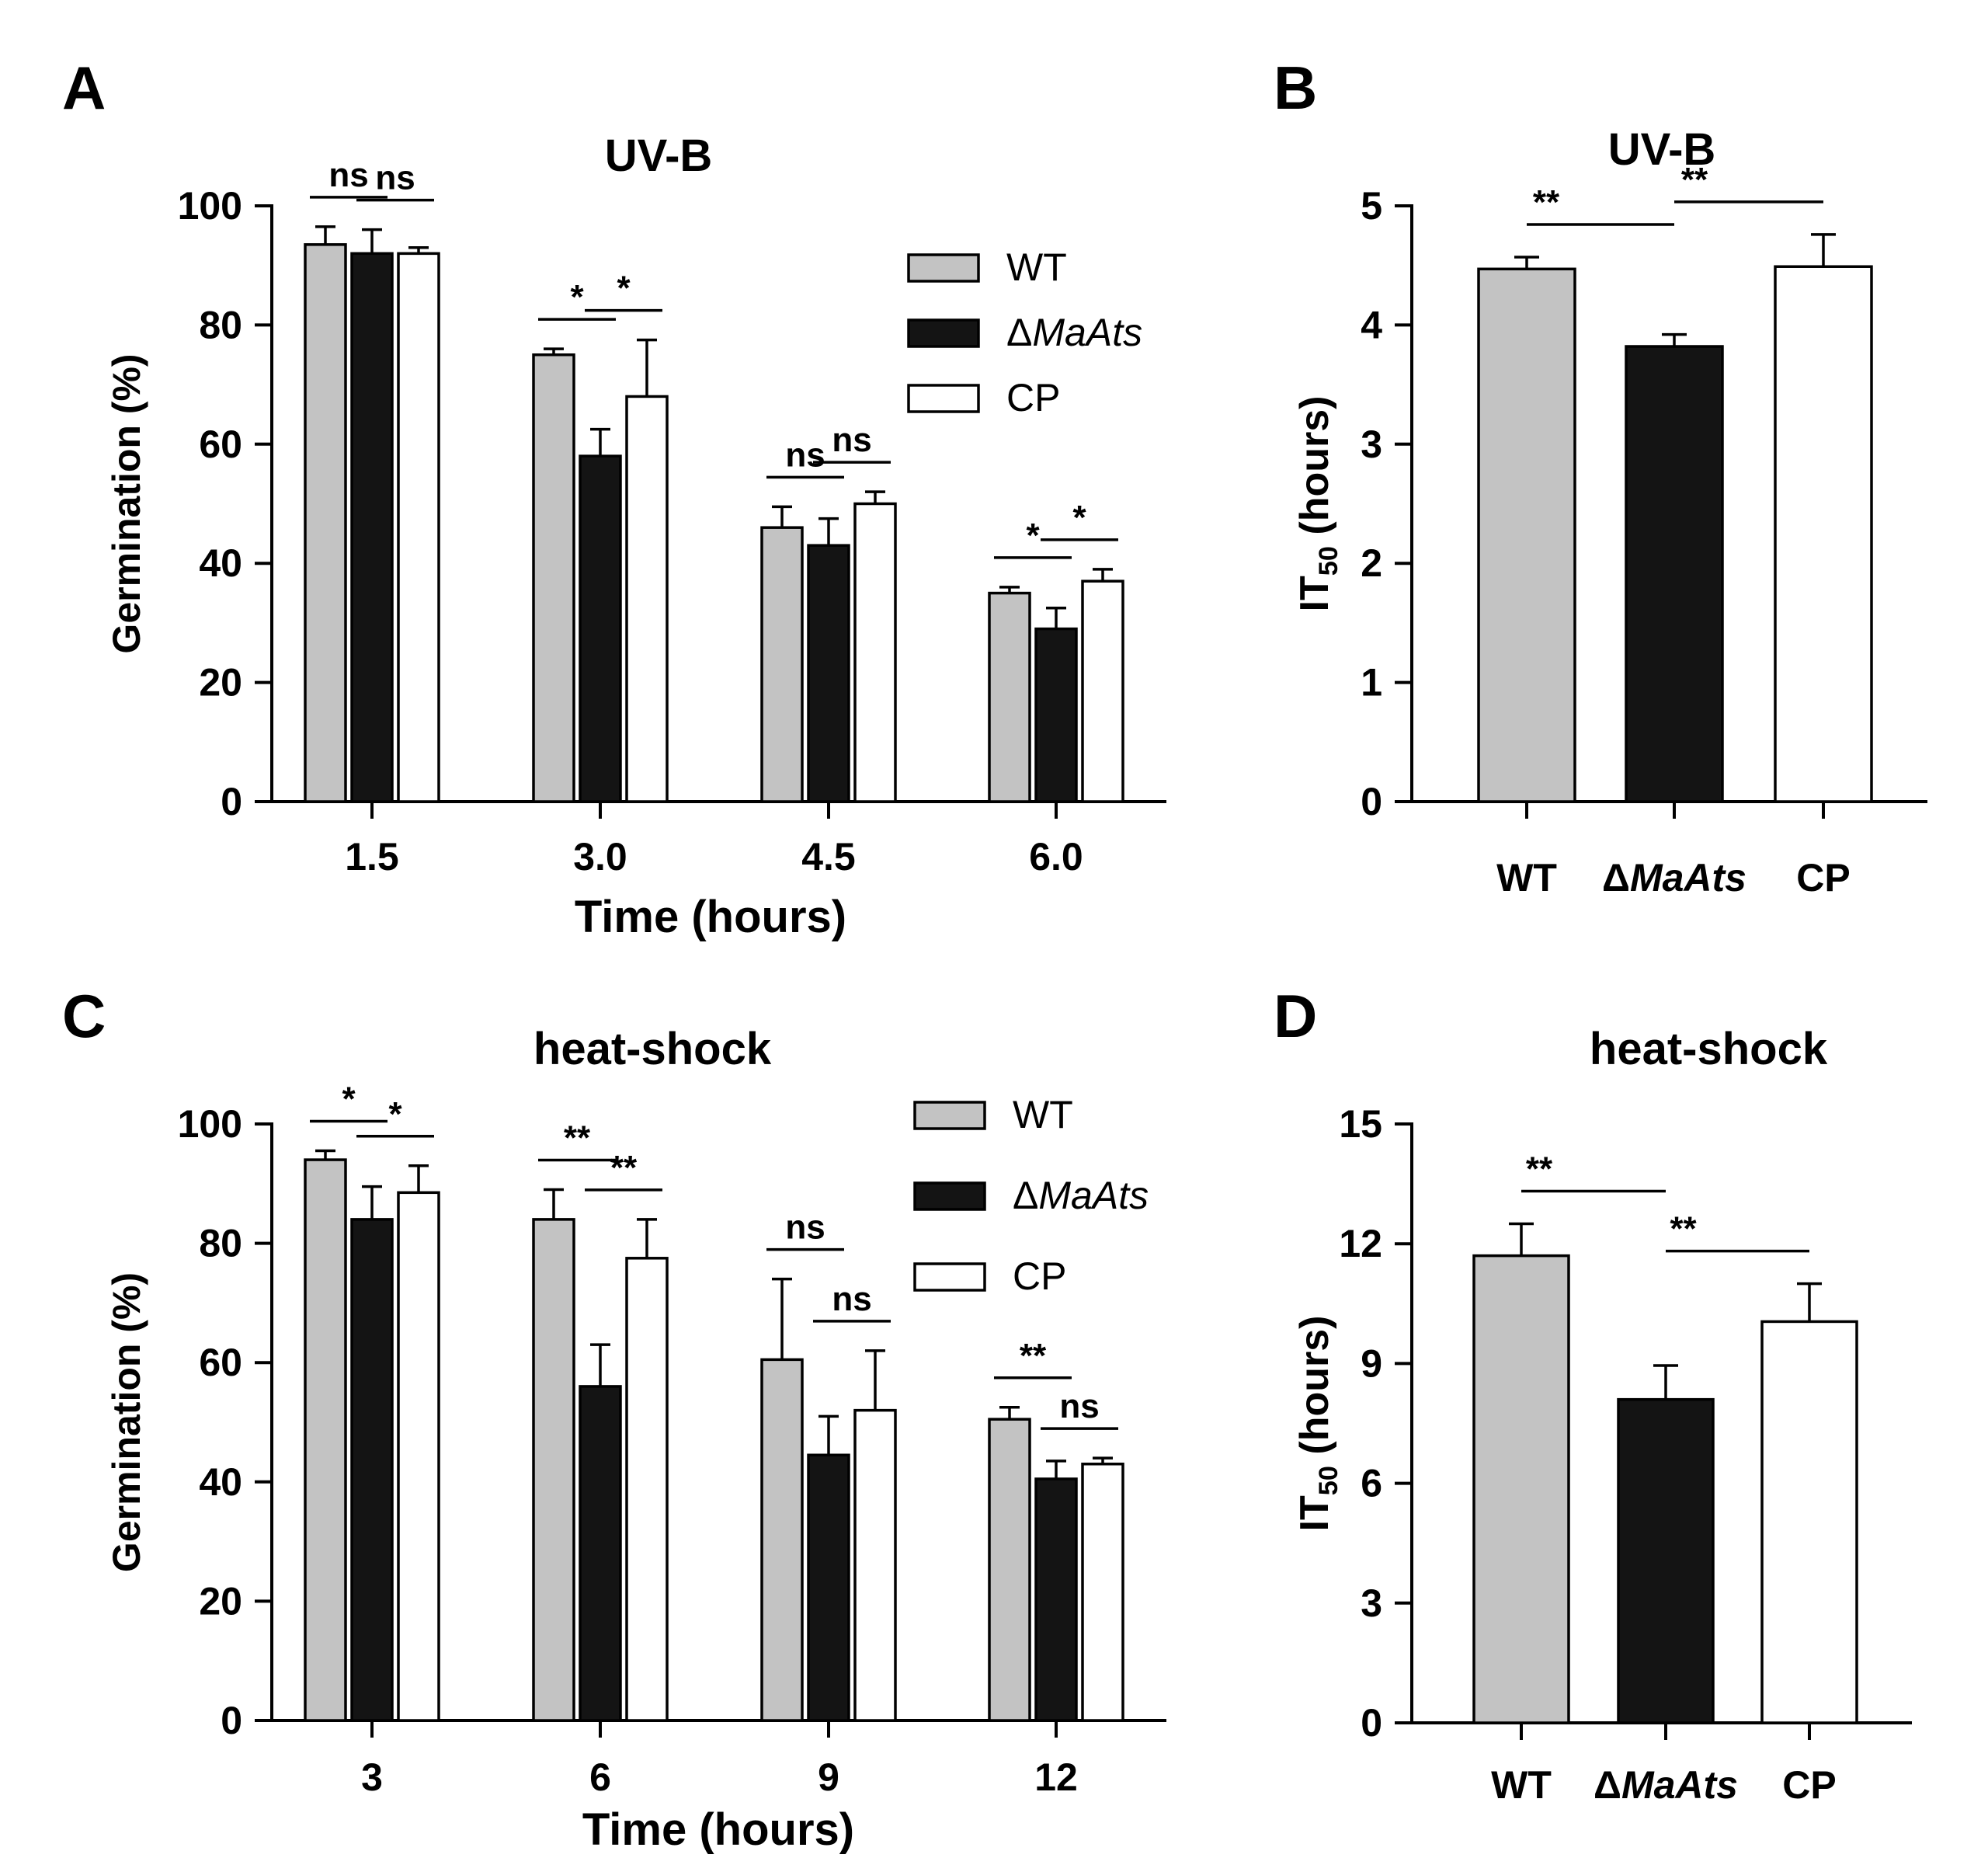 This screenshot has width=1988, height=1858. I want to click on x-axis-label: Time (hours), so click(718, 1829).